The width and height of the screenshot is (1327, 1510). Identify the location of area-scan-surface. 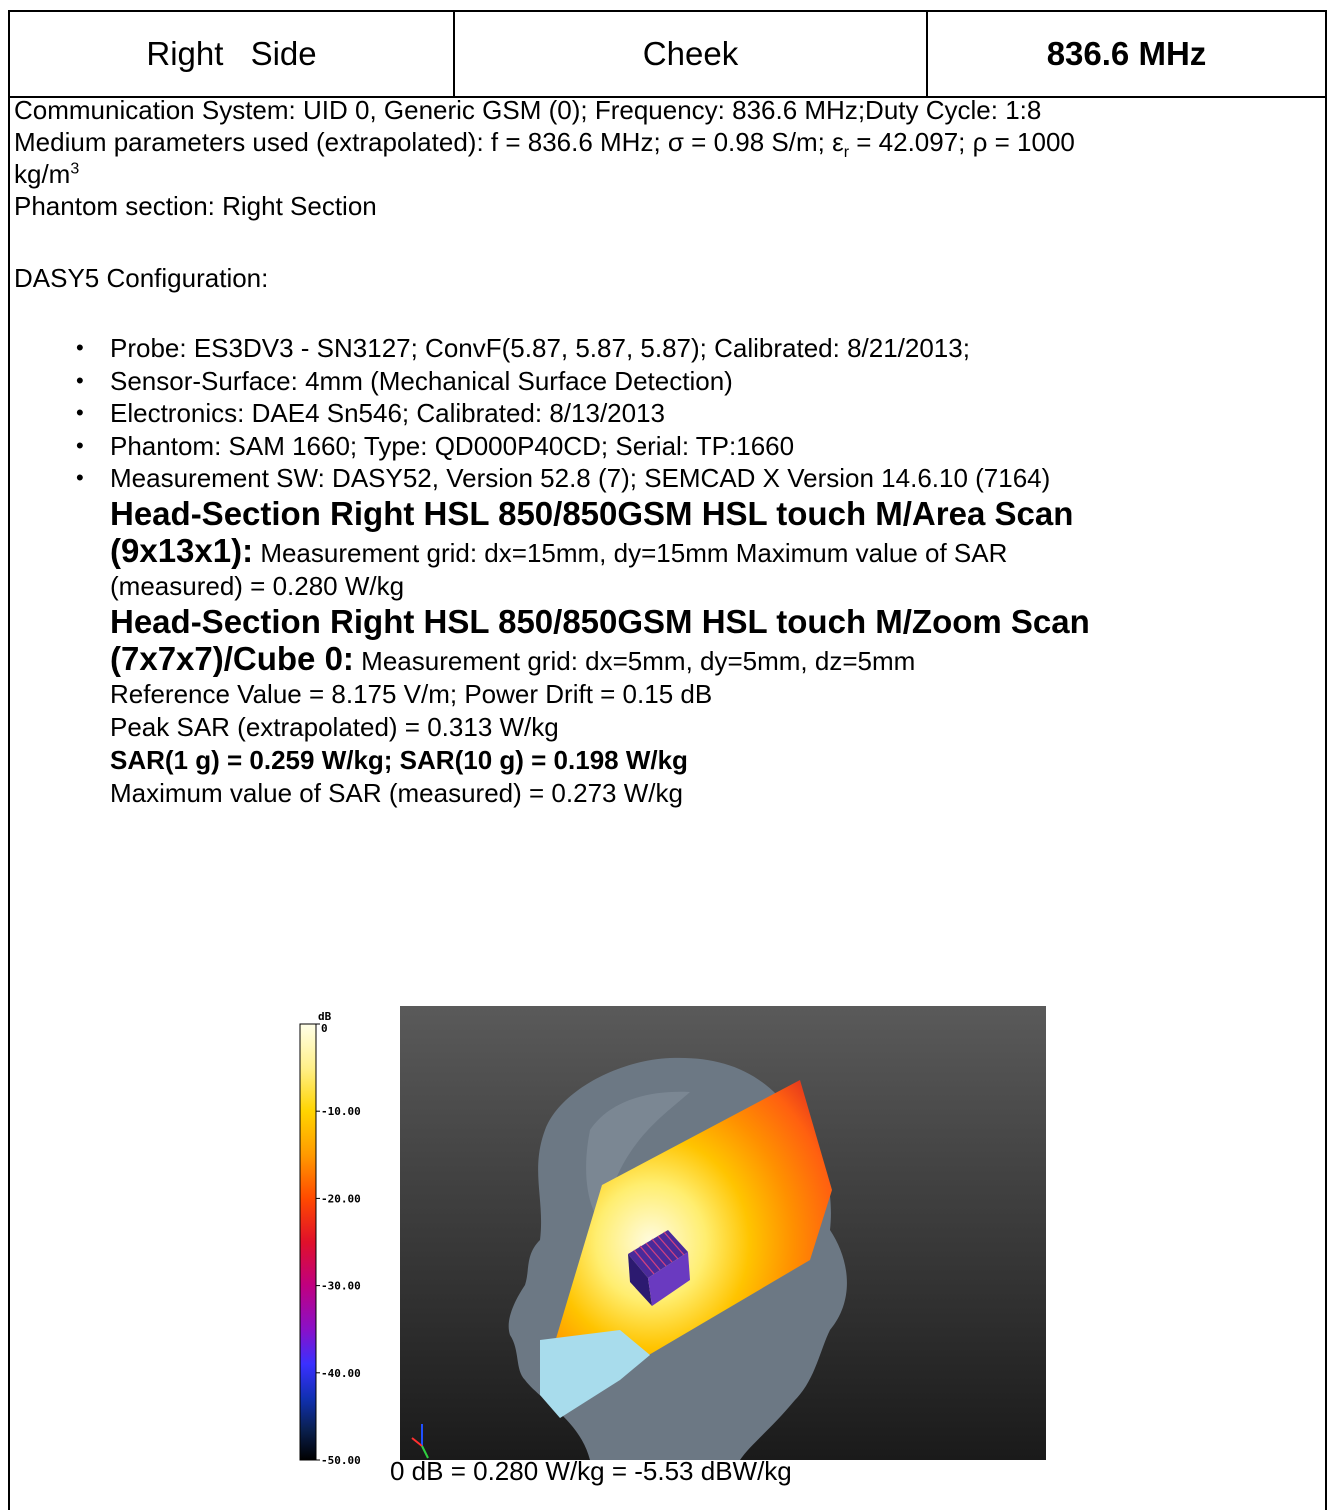
(686, 1236).